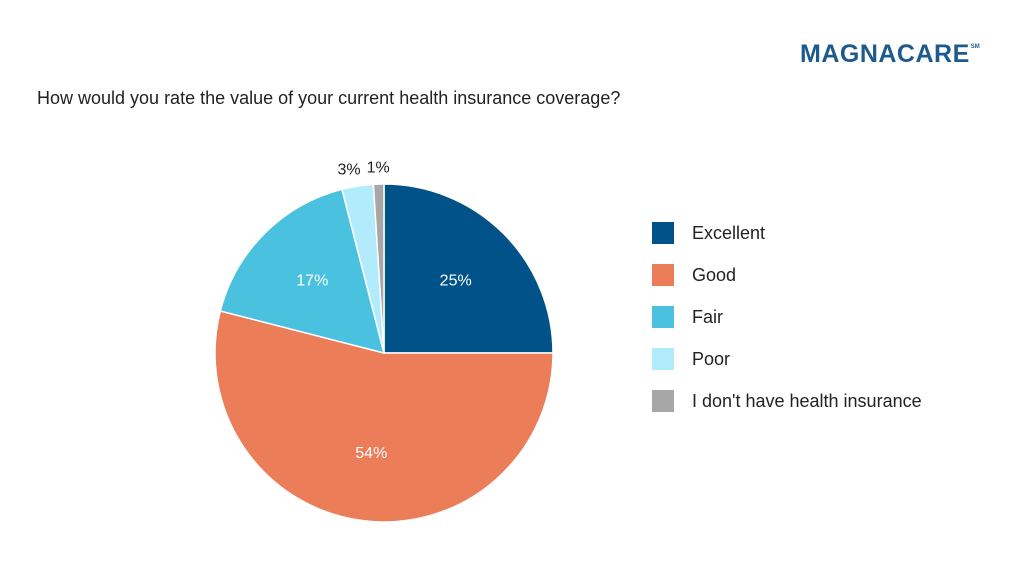  What do you see at coordinates (384, 416) in the screenshot?
I see `pie-slice-good` at bounding box center [384, 416].